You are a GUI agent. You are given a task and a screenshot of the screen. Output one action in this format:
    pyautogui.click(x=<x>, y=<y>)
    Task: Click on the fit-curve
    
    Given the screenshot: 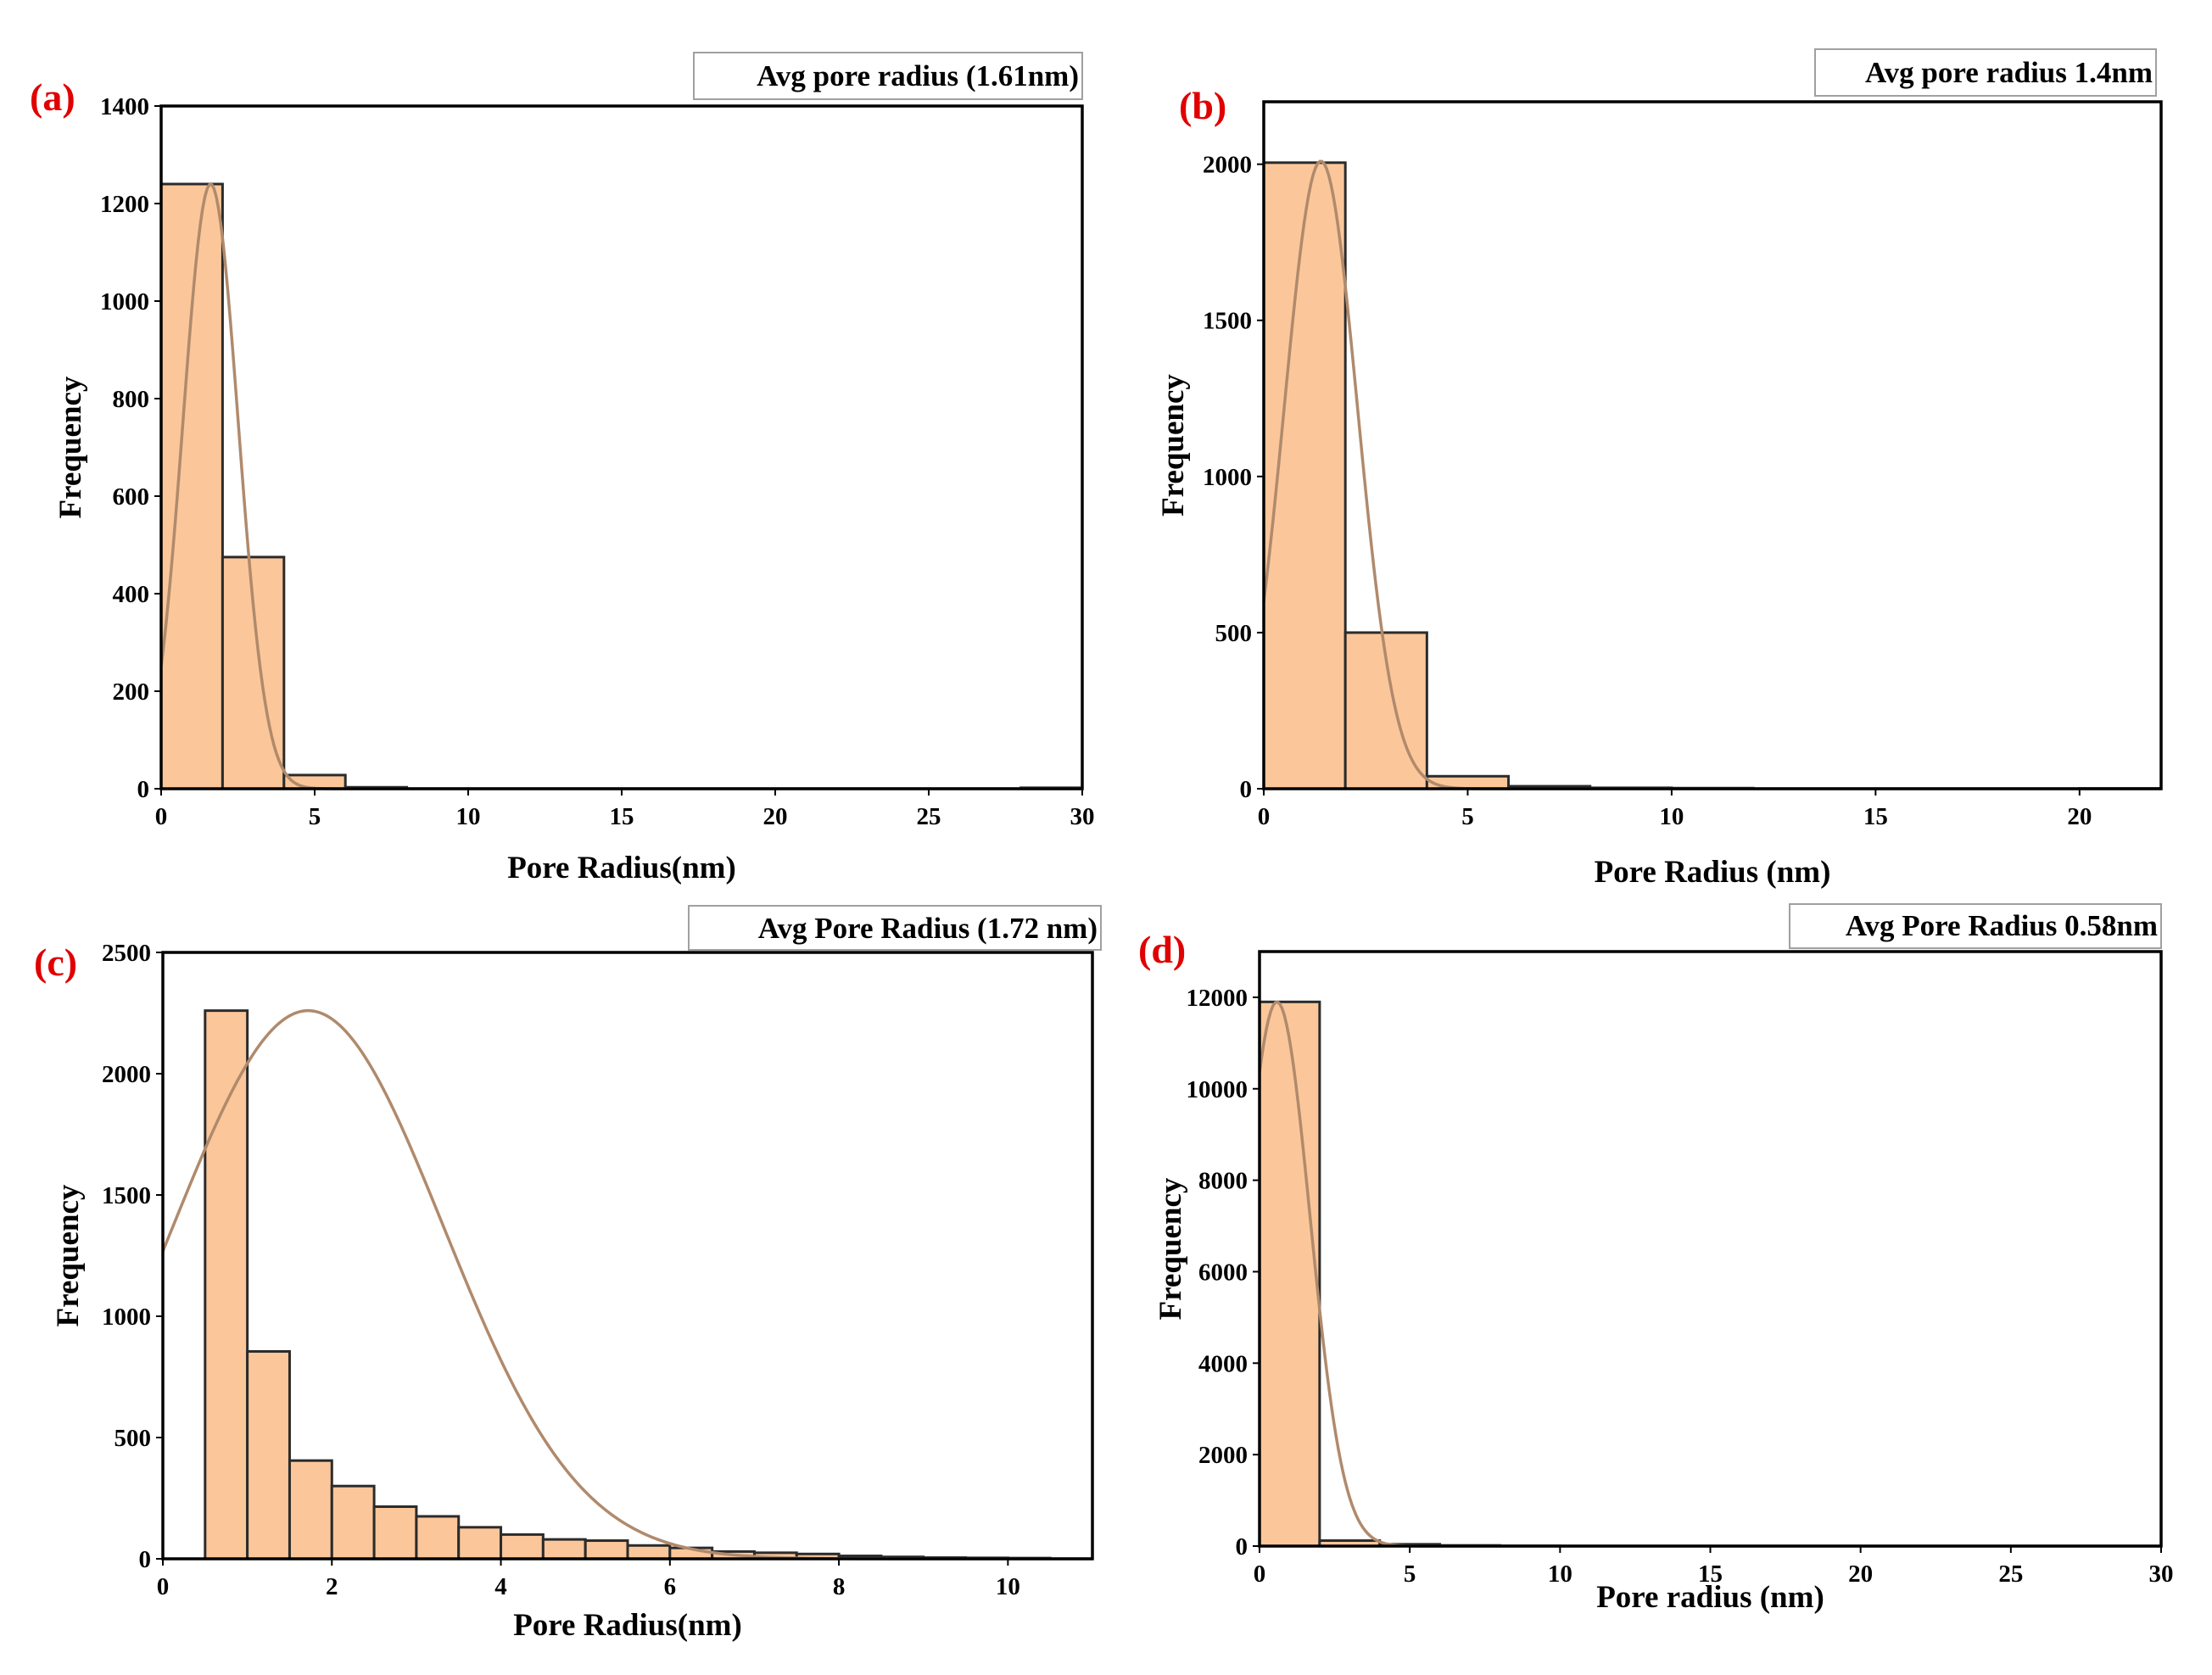 What is the action you would take?
    pyautogui.click(x=1709, y=1274)
    